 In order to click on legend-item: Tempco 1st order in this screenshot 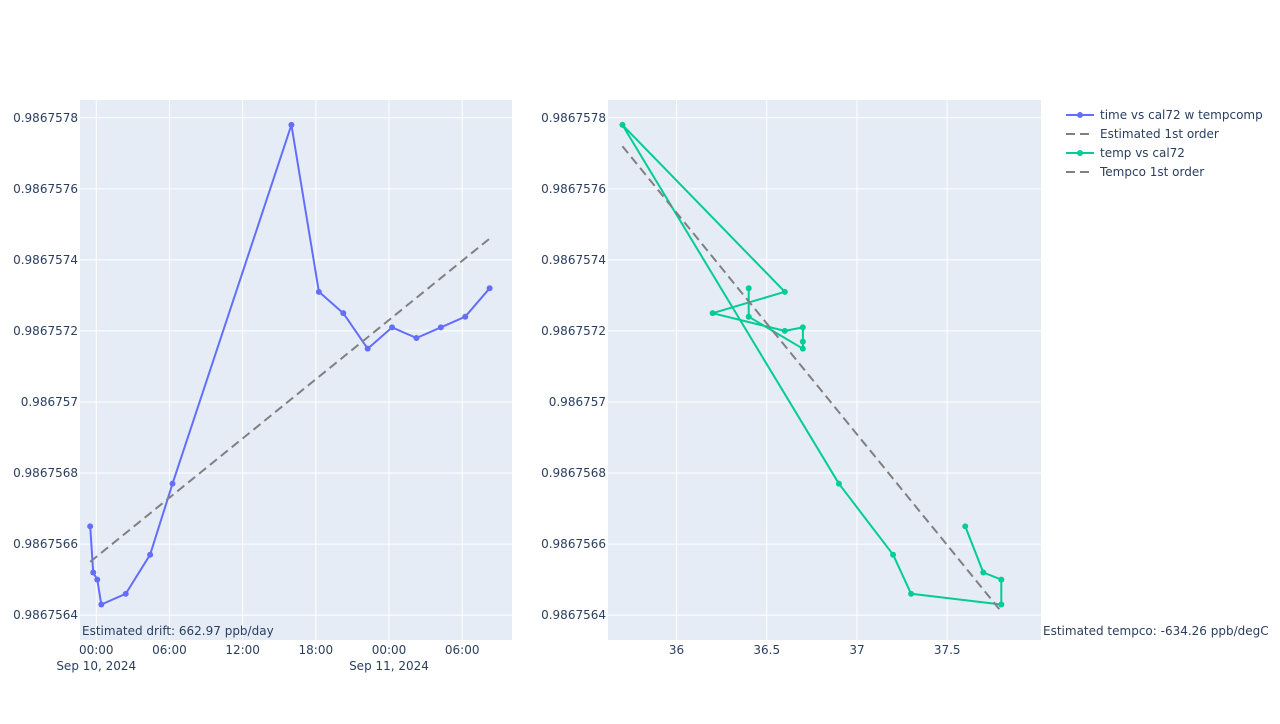, I will do `click(1135, 172)`.